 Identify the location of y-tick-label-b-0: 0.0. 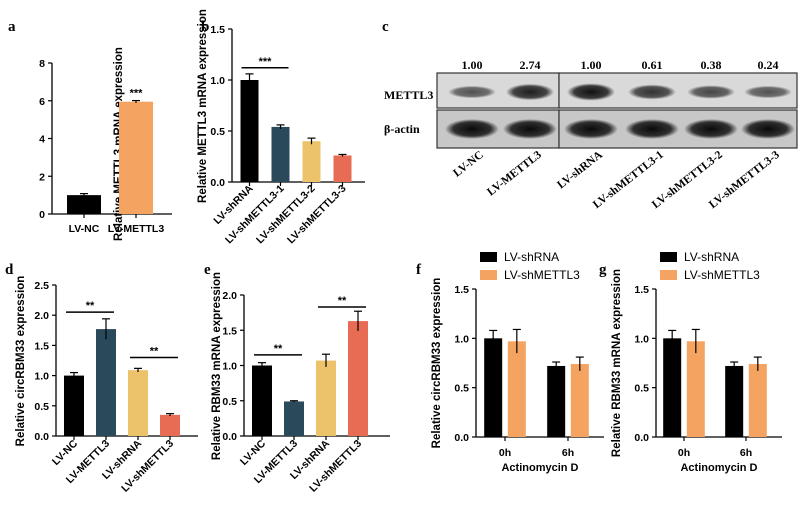
(217, 183).